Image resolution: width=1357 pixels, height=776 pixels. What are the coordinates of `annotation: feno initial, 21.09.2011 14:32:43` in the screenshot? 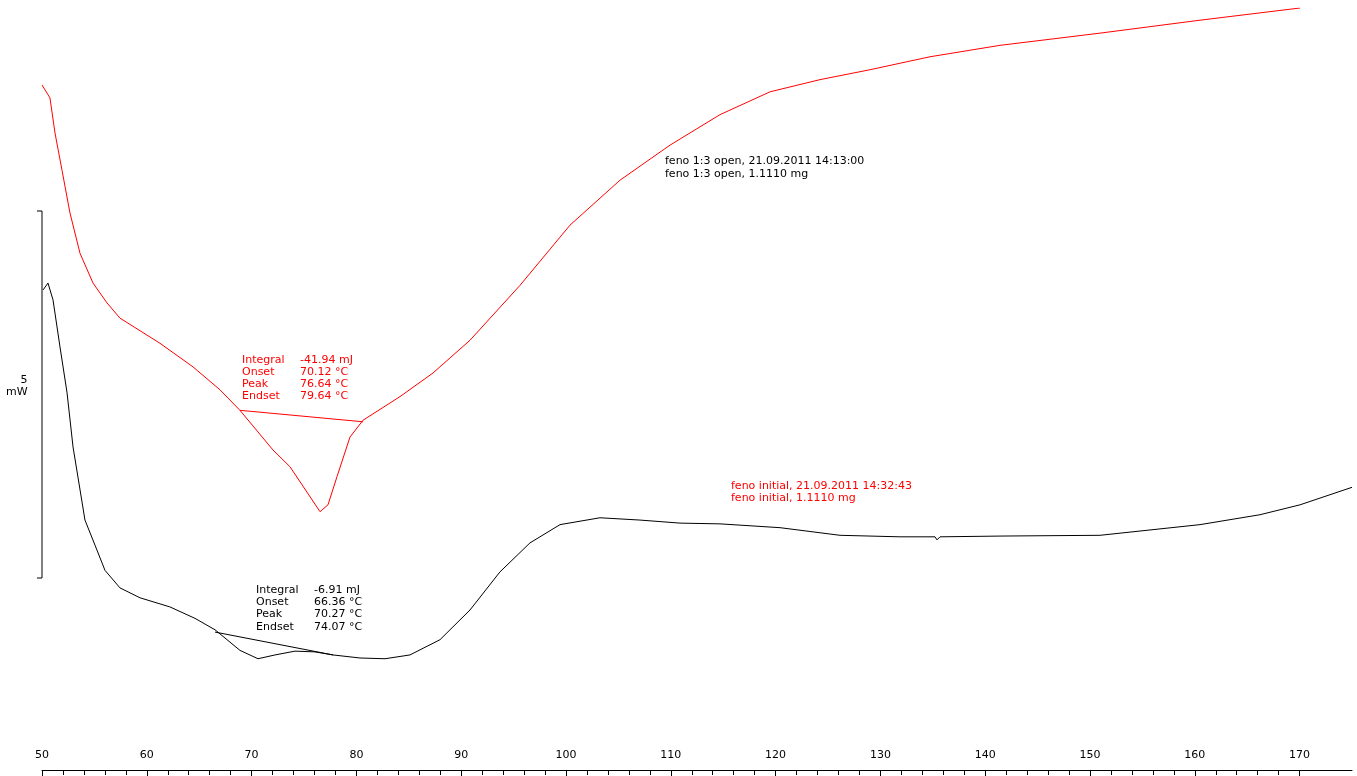 It's located at (821, 485).